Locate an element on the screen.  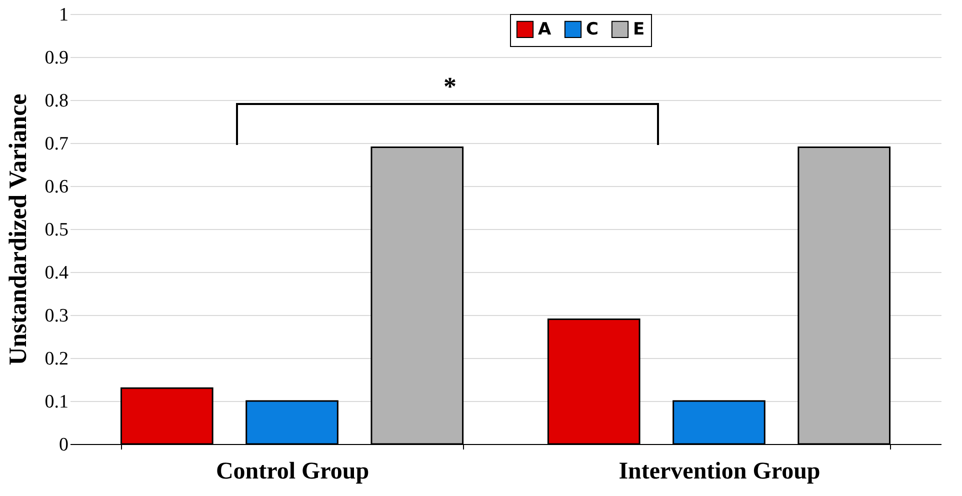
x-tick-label: Intervention Group is located at coordinates (719, 471).